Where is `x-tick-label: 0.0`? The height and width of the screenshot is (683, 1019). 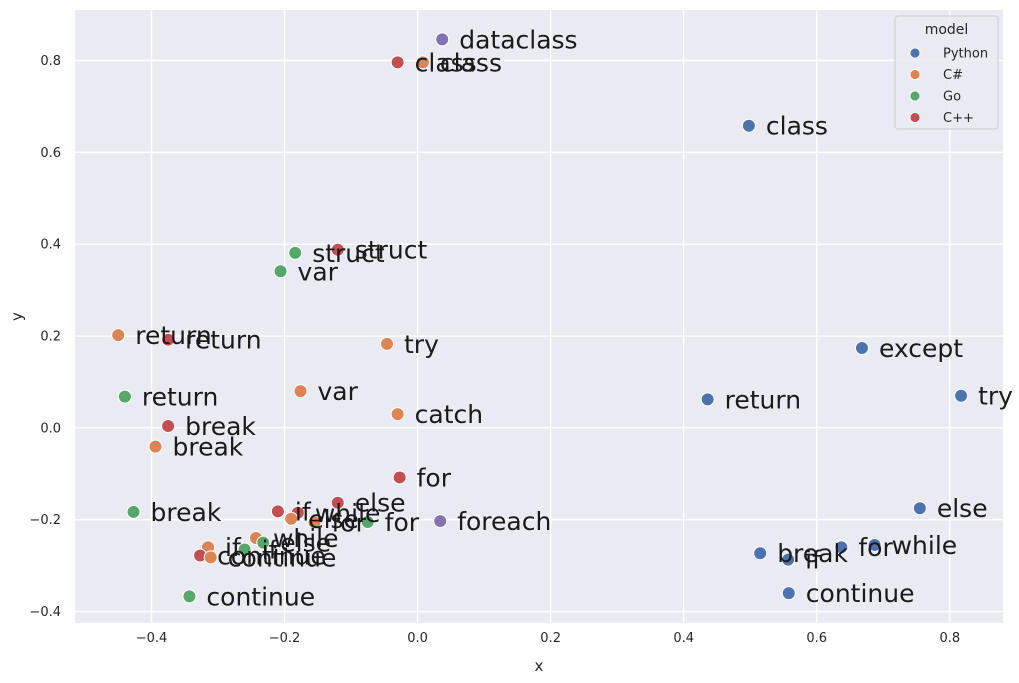 x-tick-label: 0.0 is located at coordinates (417, 638).